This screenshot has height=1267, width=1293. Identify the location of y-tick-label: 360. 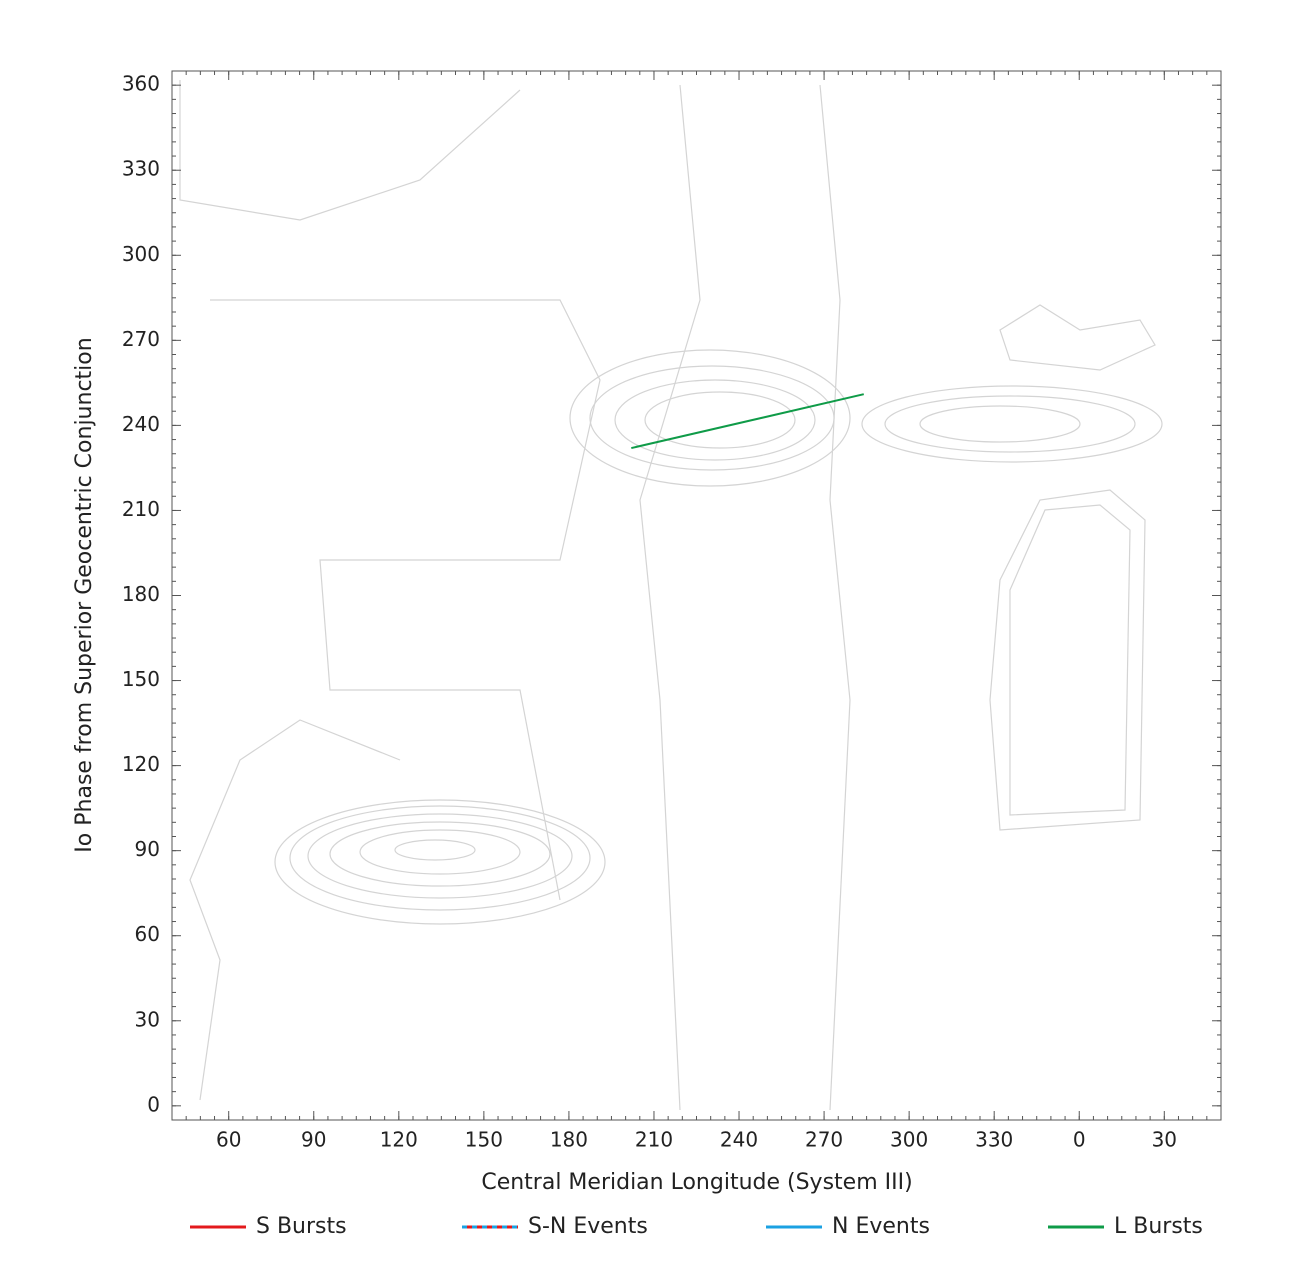
(141, 84).